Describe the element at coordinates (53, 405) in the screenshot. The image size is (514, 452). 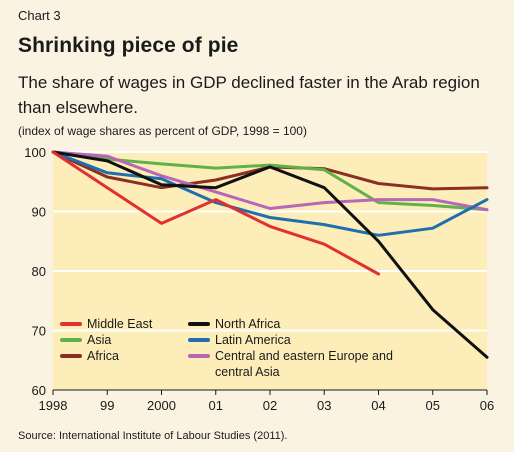
I see `x-tick-label: 1998` at that location.